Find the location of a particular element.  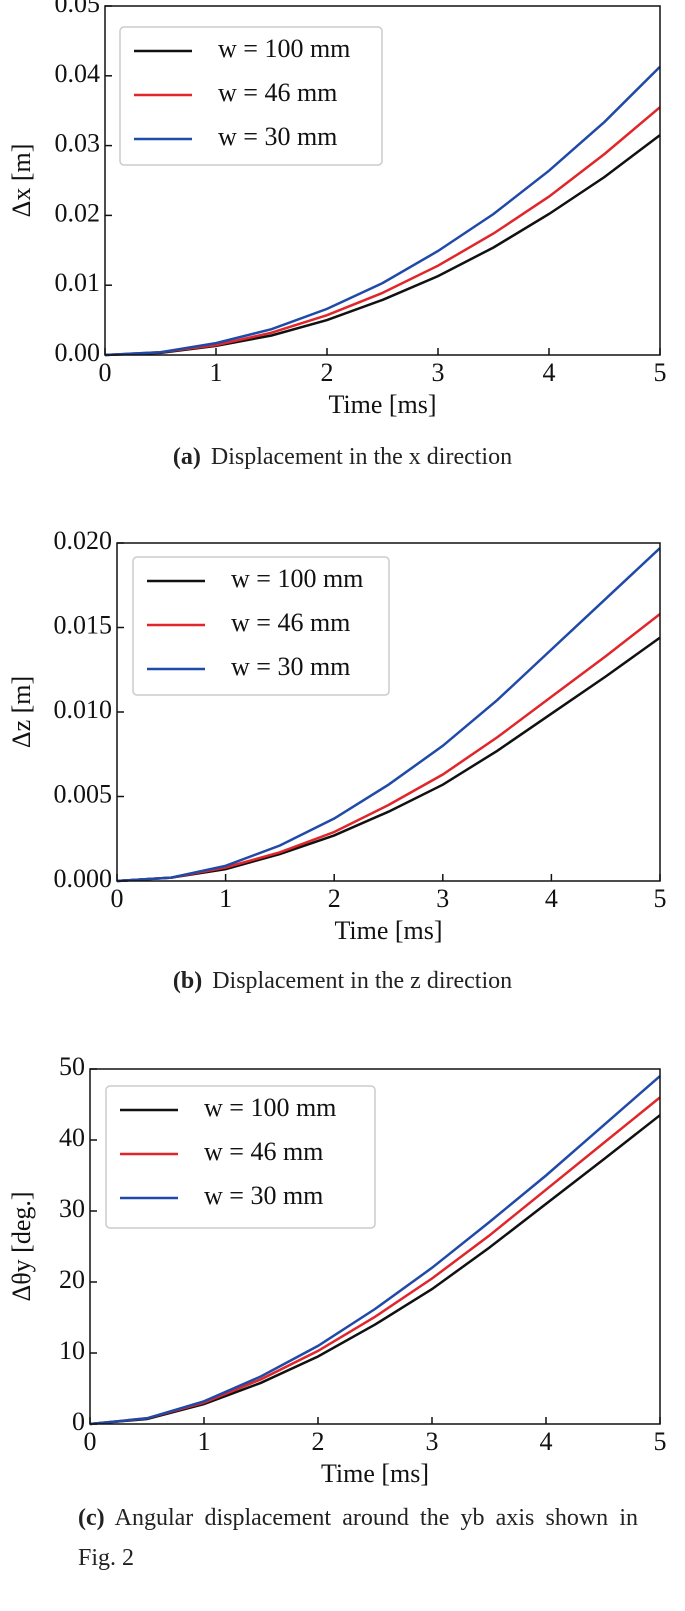

caption: (a) Displacement in the x direction is located at coordinates (342, 457).